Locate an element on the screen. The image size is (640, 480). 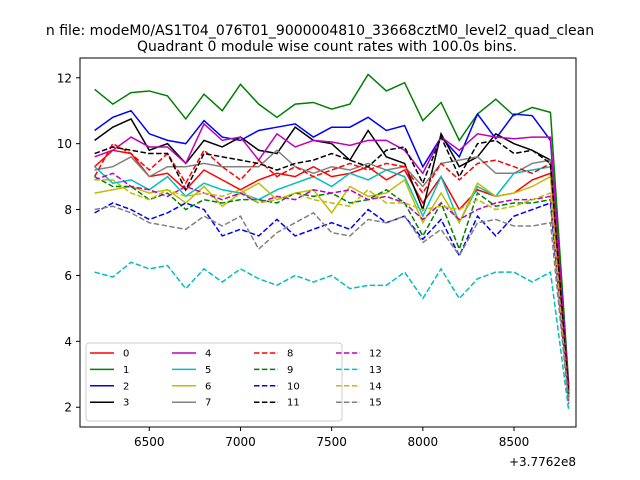
legend-label-2: 2 is located at coordinates (126, 386).